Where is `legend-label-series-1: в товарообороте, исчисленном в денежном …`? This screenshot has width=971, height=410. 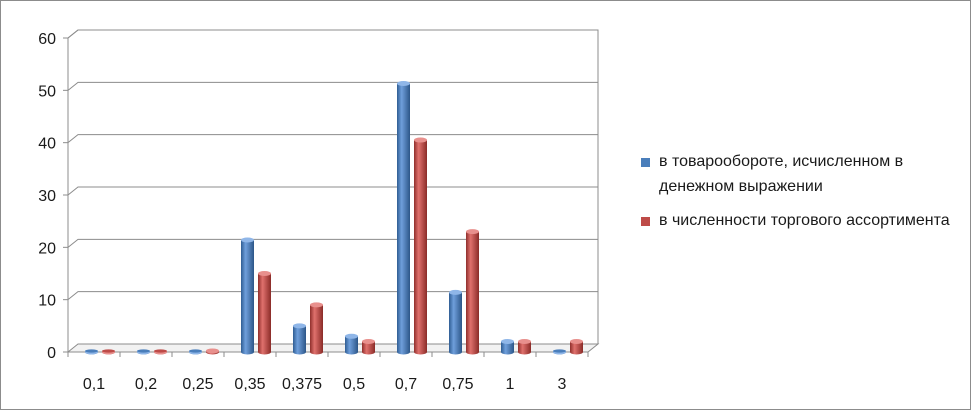 legend-label-series-1: в товарообороте, исчисленном в денежном … is located at coordinates (781, 174).